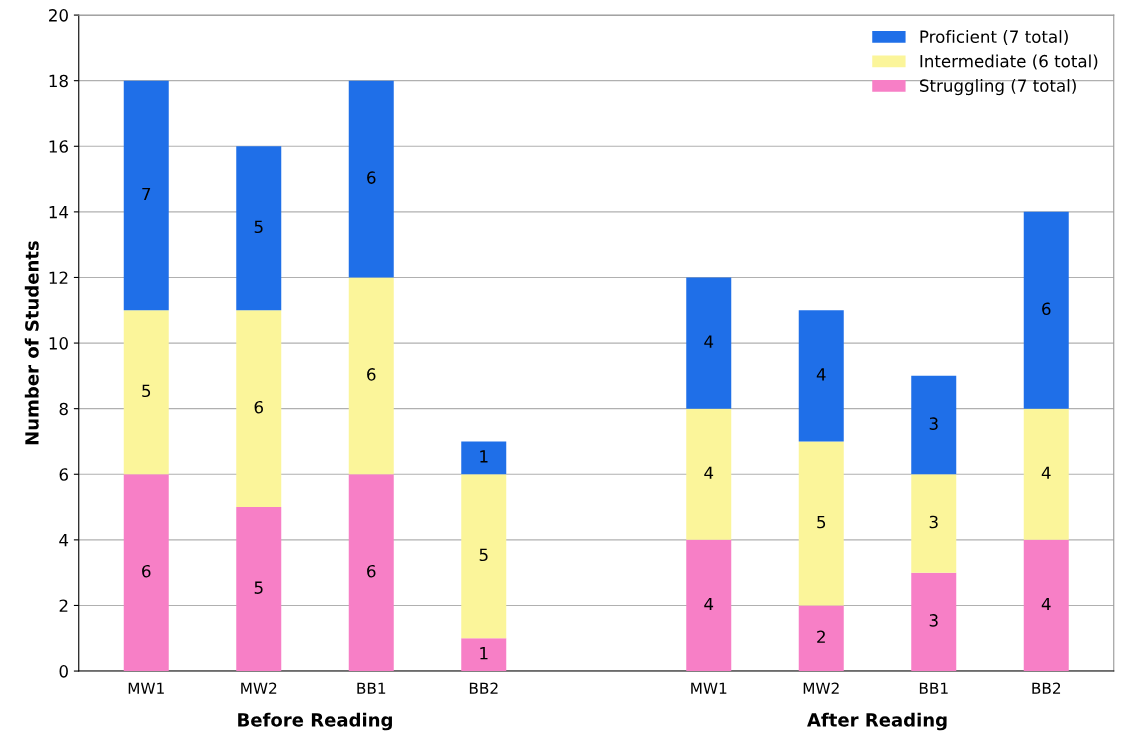  What do you see at coordinates (63, 671) in the screenshot?
I see `y-tick-label: 0` at bounding box center [63, 671].